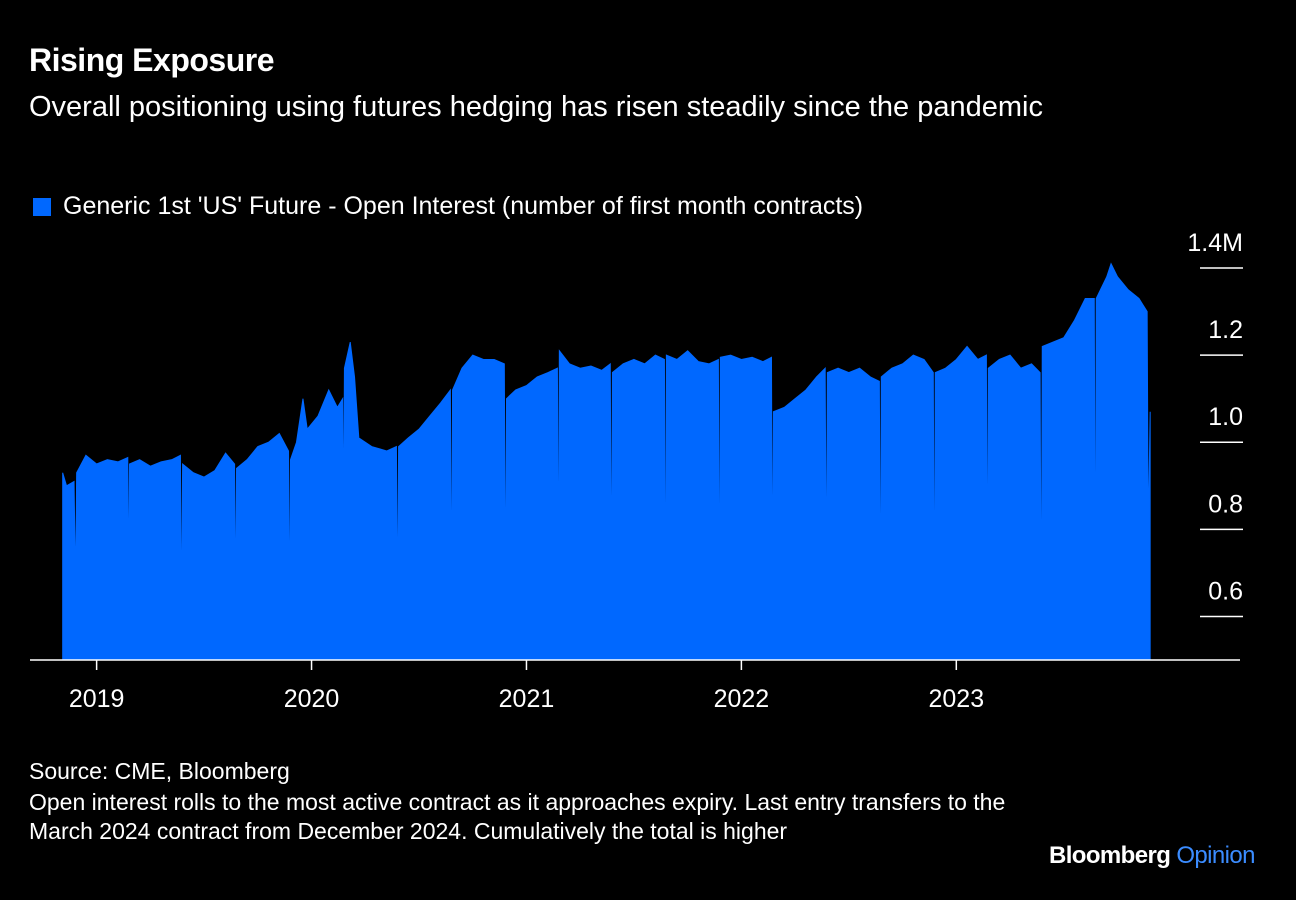  What do you see at coordinates (1215, 243) in the screenshot?
I see `y-tick-label: 1.4M` at bounding box center [1215, 243].